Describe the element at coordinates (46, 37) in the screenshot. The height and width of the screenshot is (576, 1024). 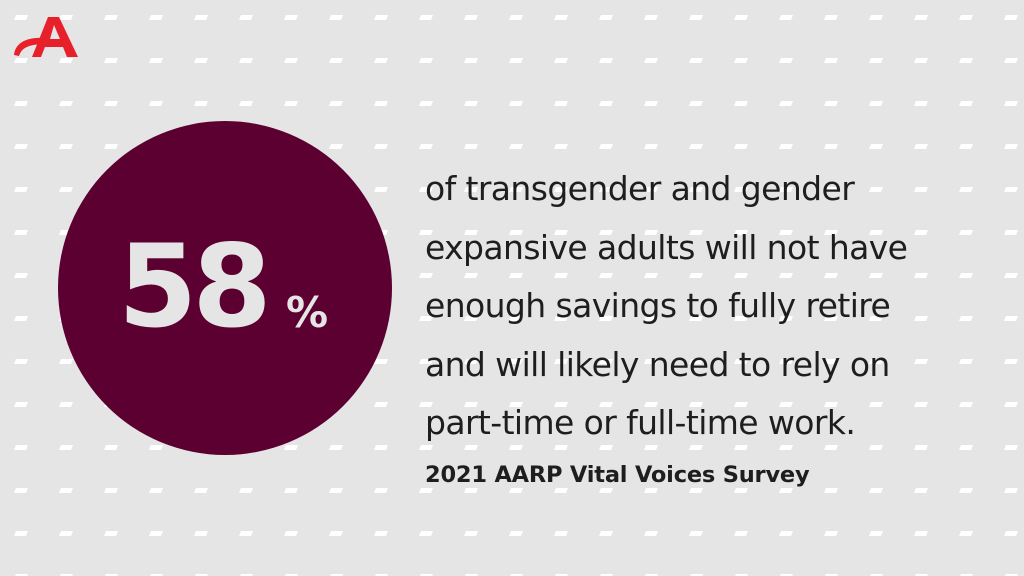
I see `aarp-a-logo-icon` at that location.